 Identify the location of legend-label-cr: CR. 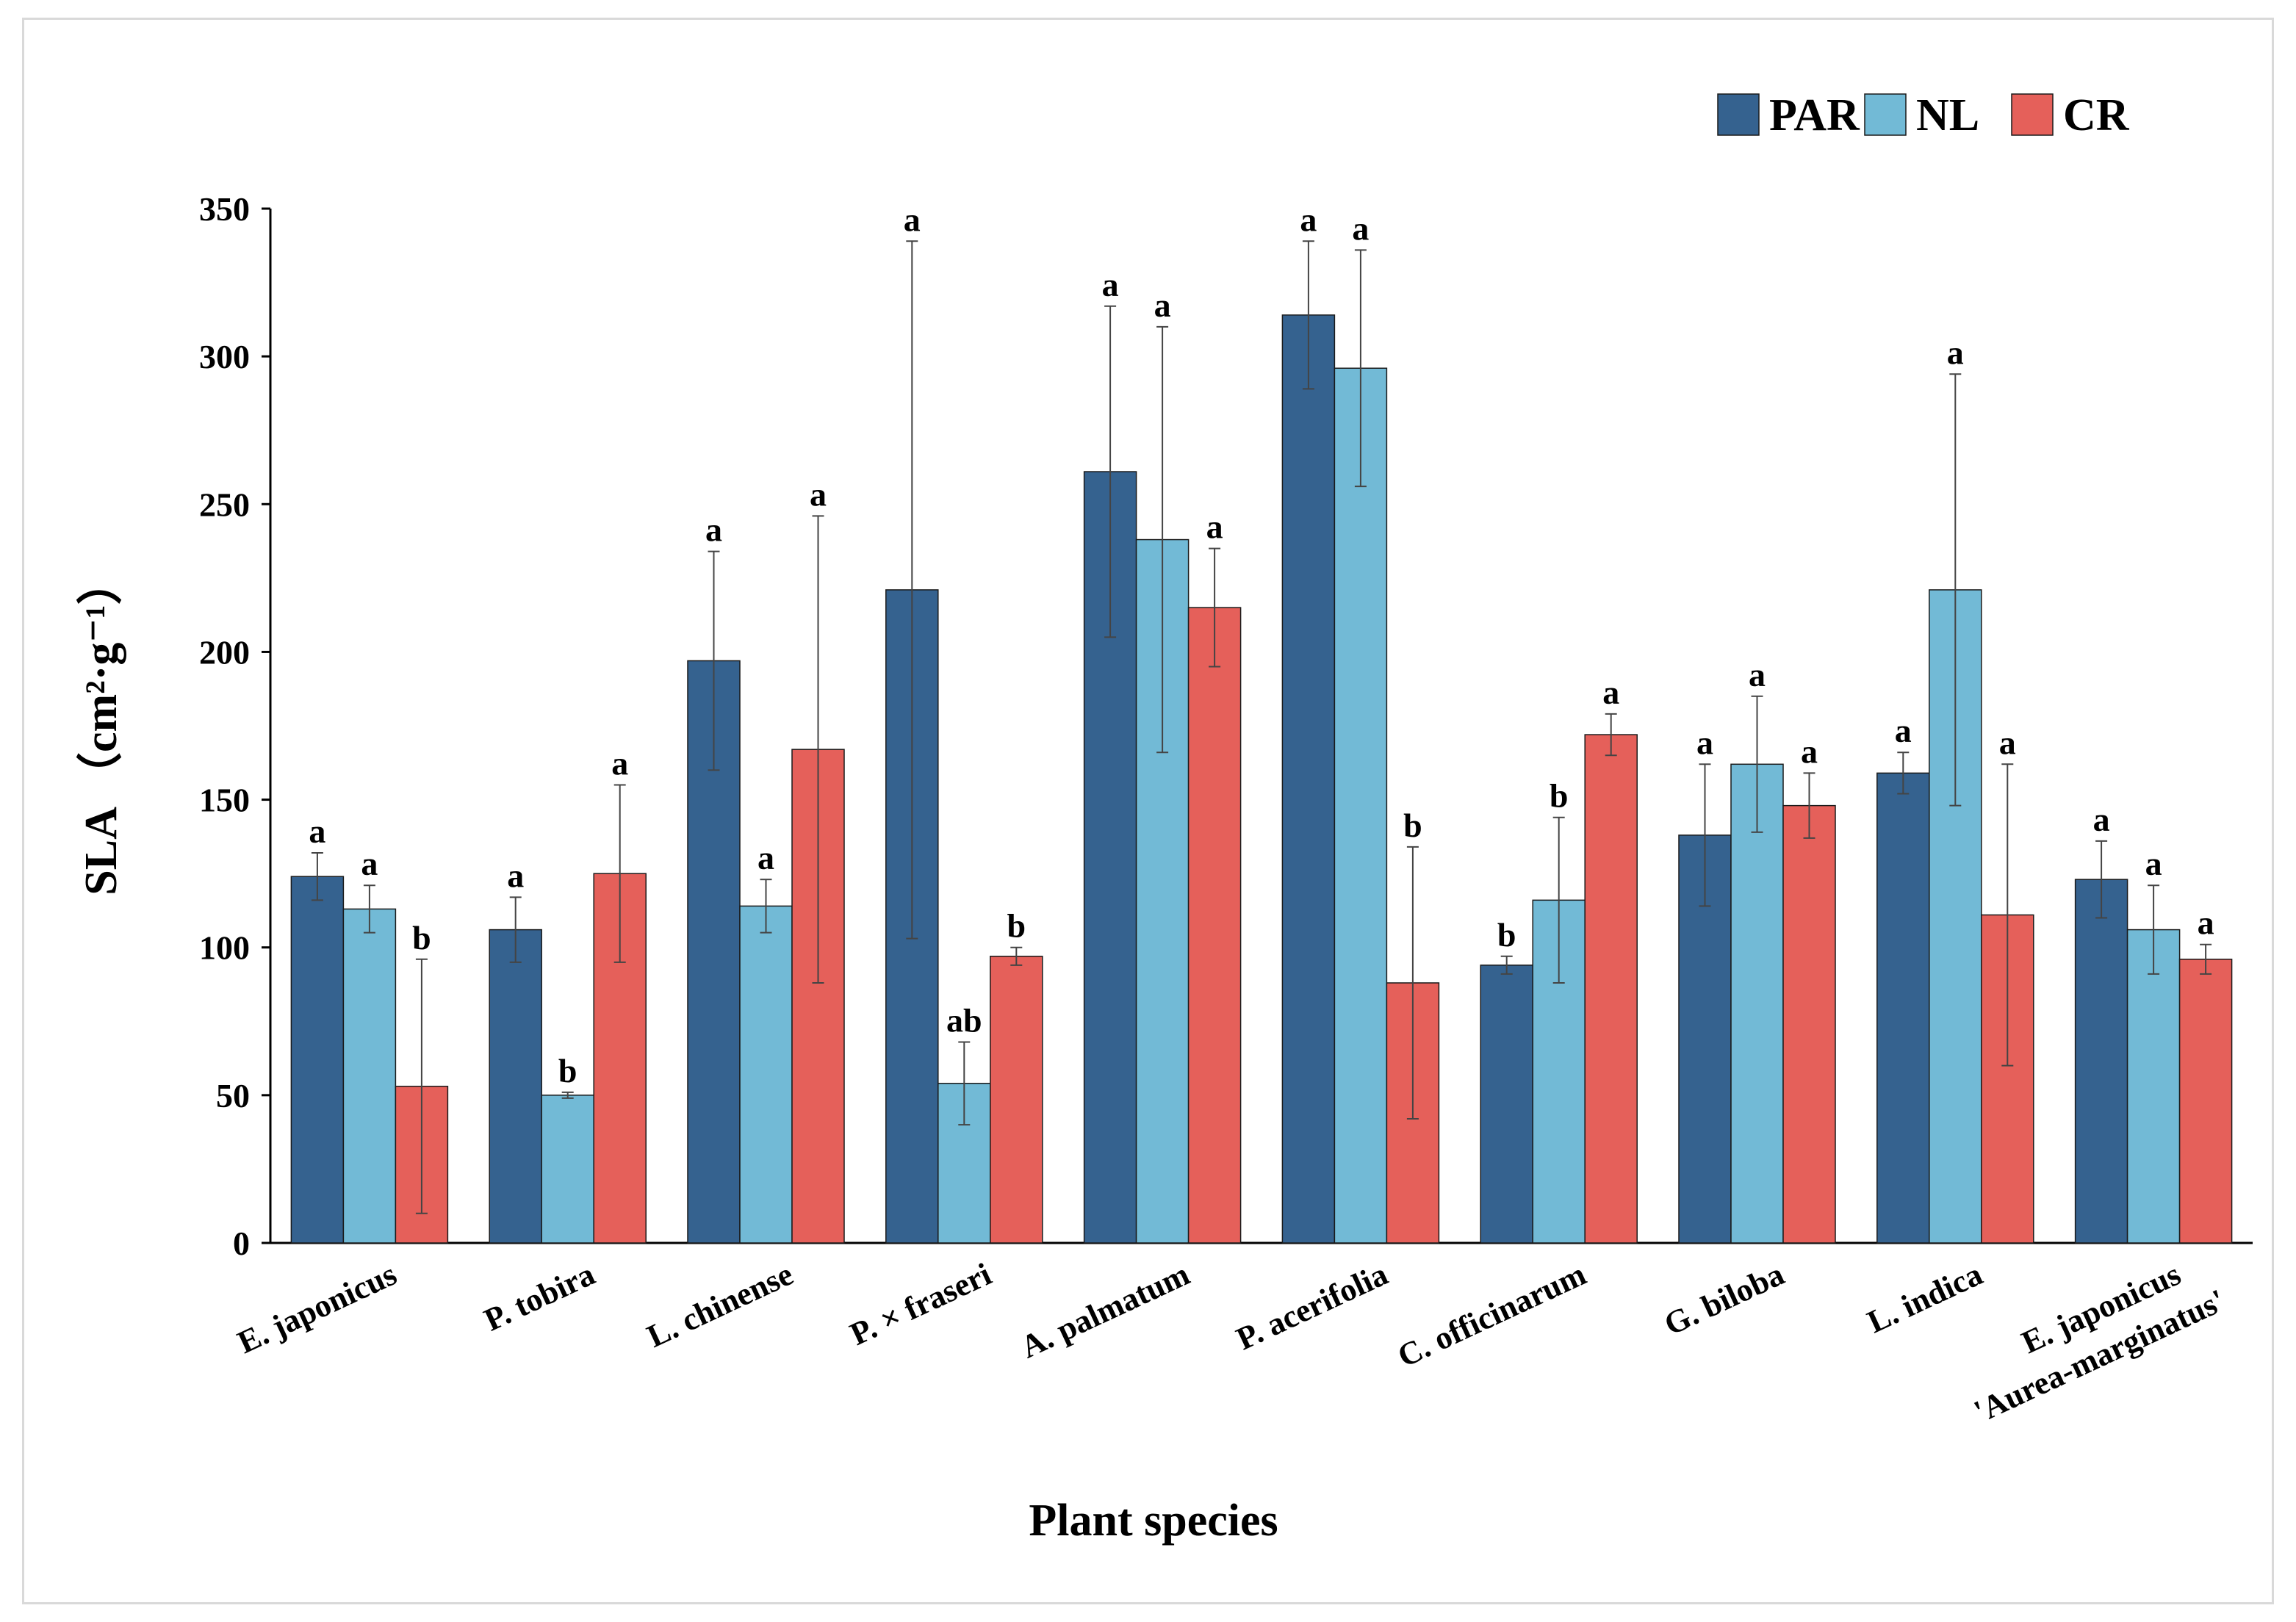
(2096, 115).